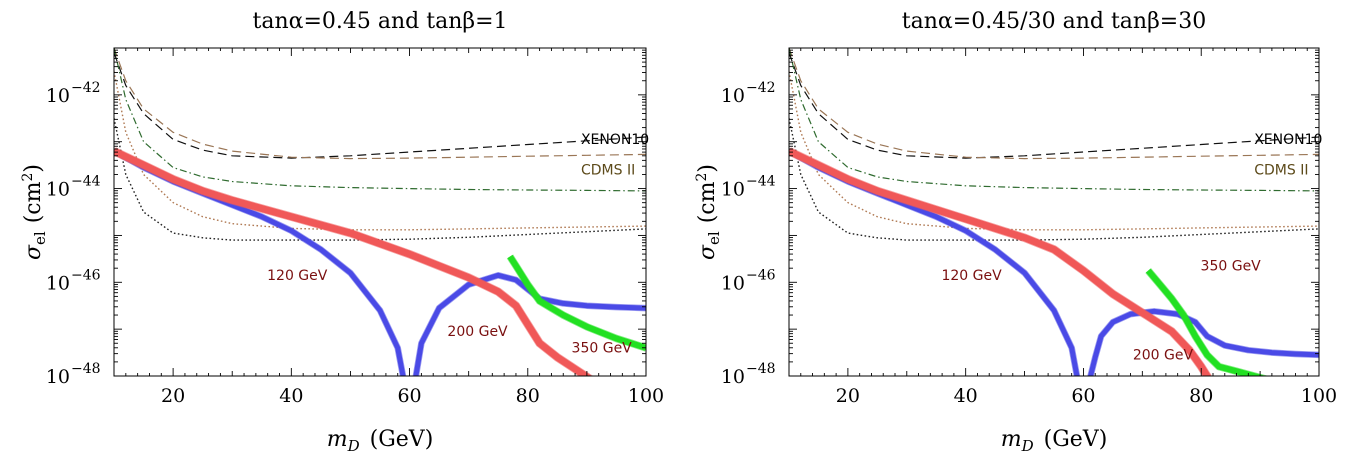  Describe the element at coordinates (379, 21) in the screenshot. I see `chart-title: tanα=0.45 and tanβ=1` at that location.